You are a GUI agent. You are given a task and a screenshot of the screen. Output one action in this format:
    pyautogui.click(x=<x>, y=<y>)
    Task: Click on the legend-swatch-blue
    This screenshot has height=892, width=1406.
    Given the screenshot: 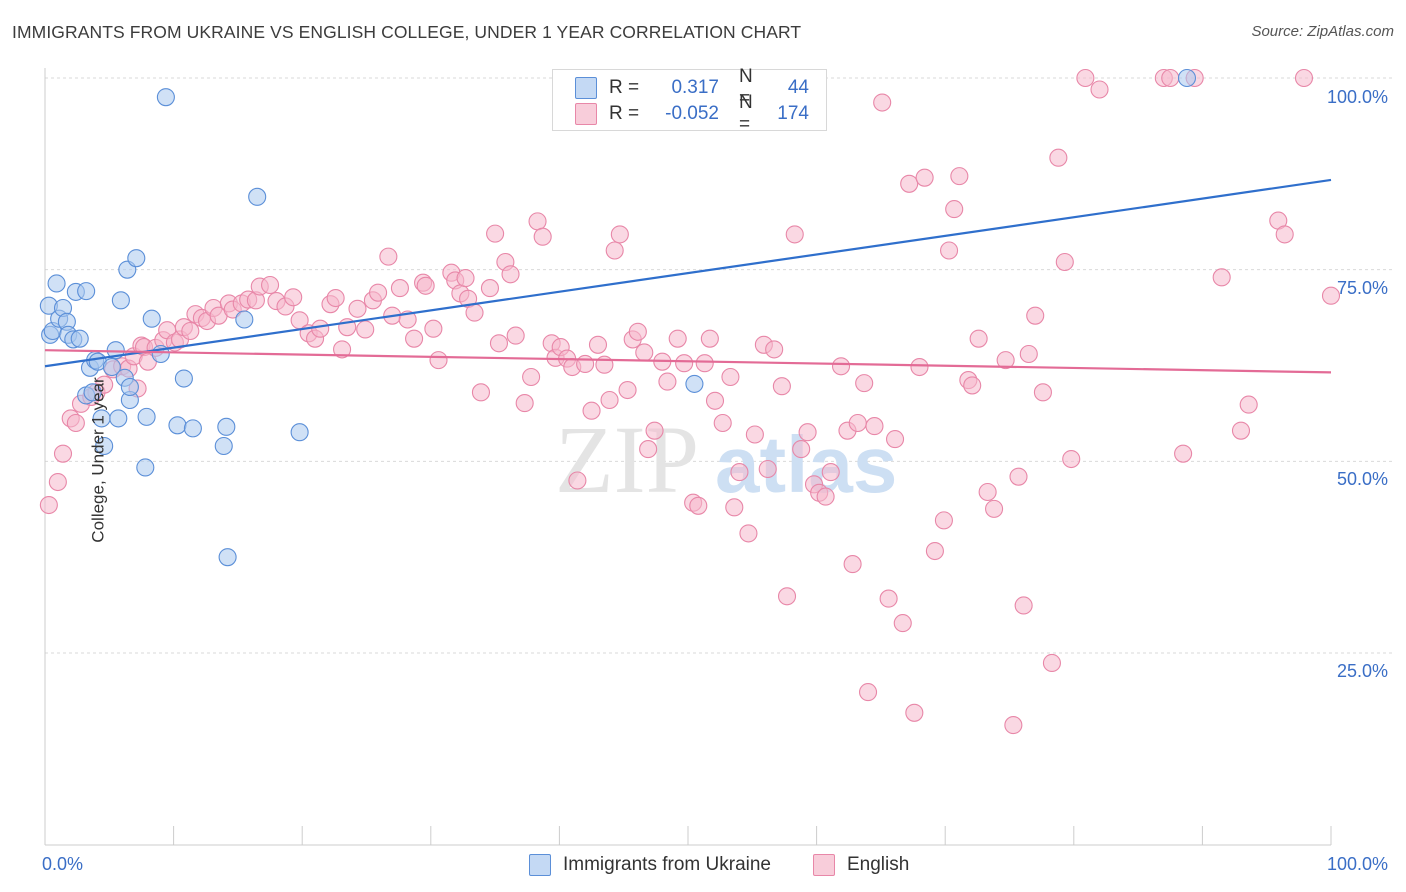 What is the action you would take?
    pyautogui.click(x=586, y=88)
    